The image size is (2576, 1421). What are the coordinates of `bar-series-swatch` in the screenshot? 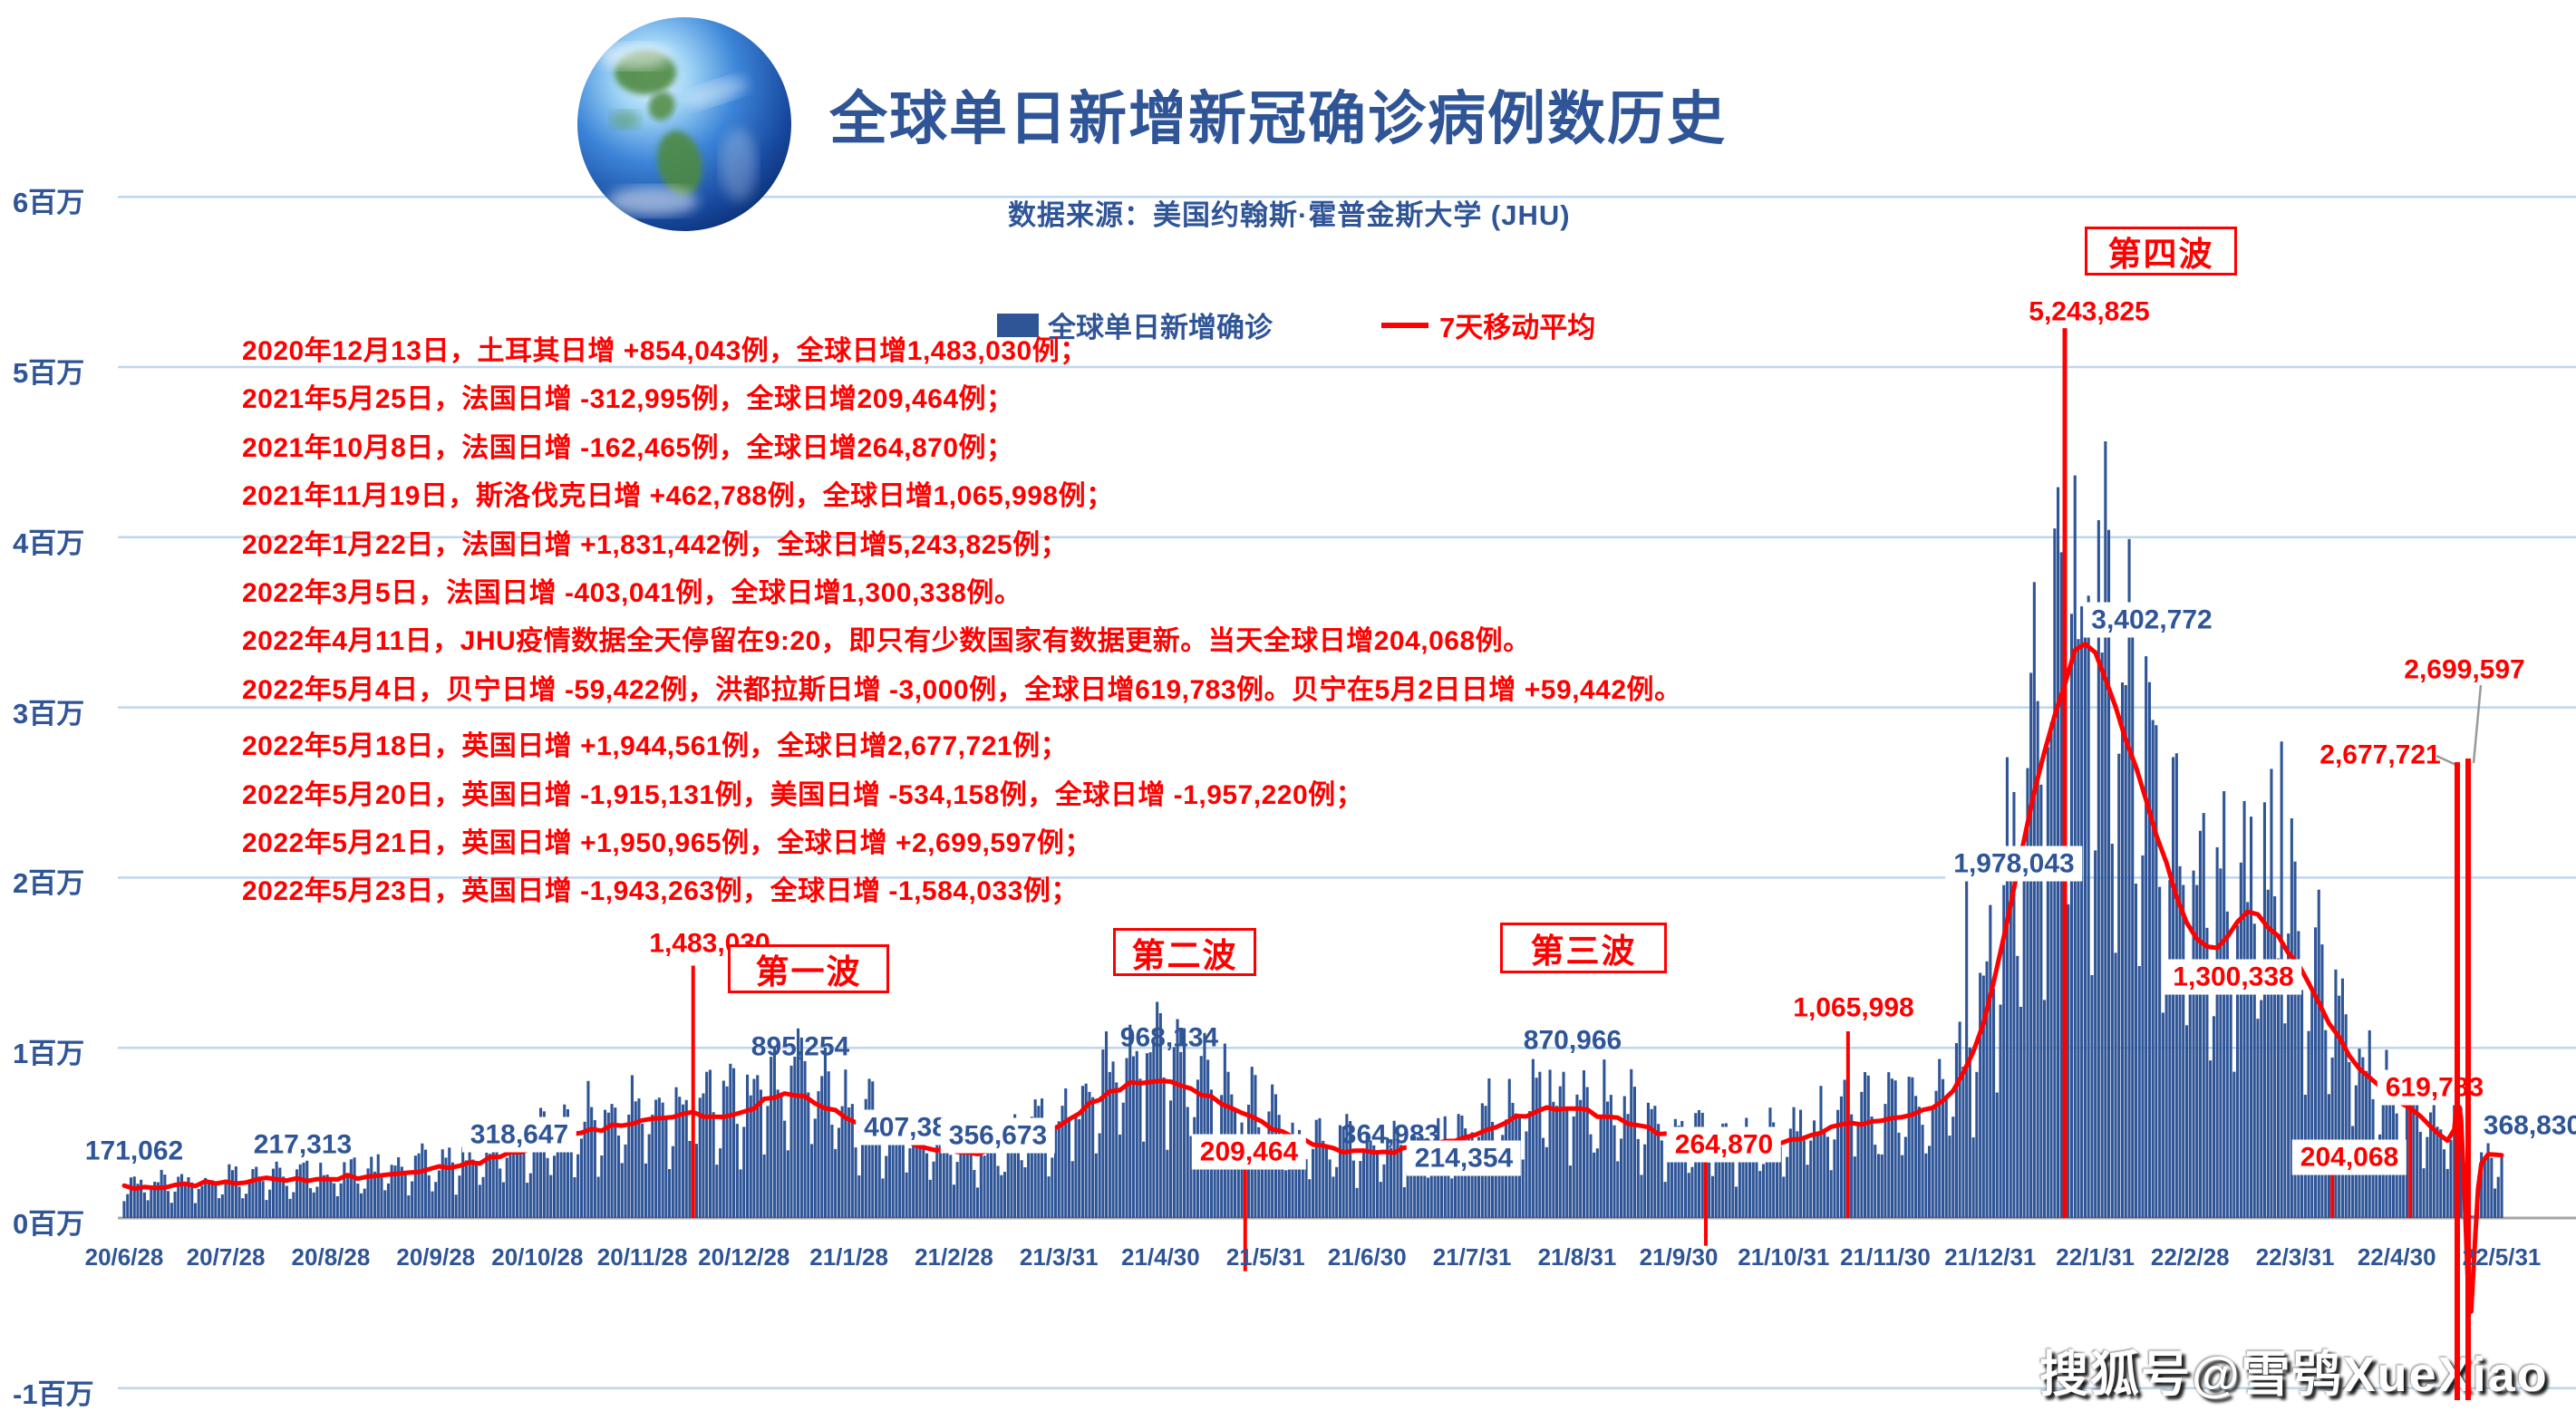 It's located at (1018, 325).